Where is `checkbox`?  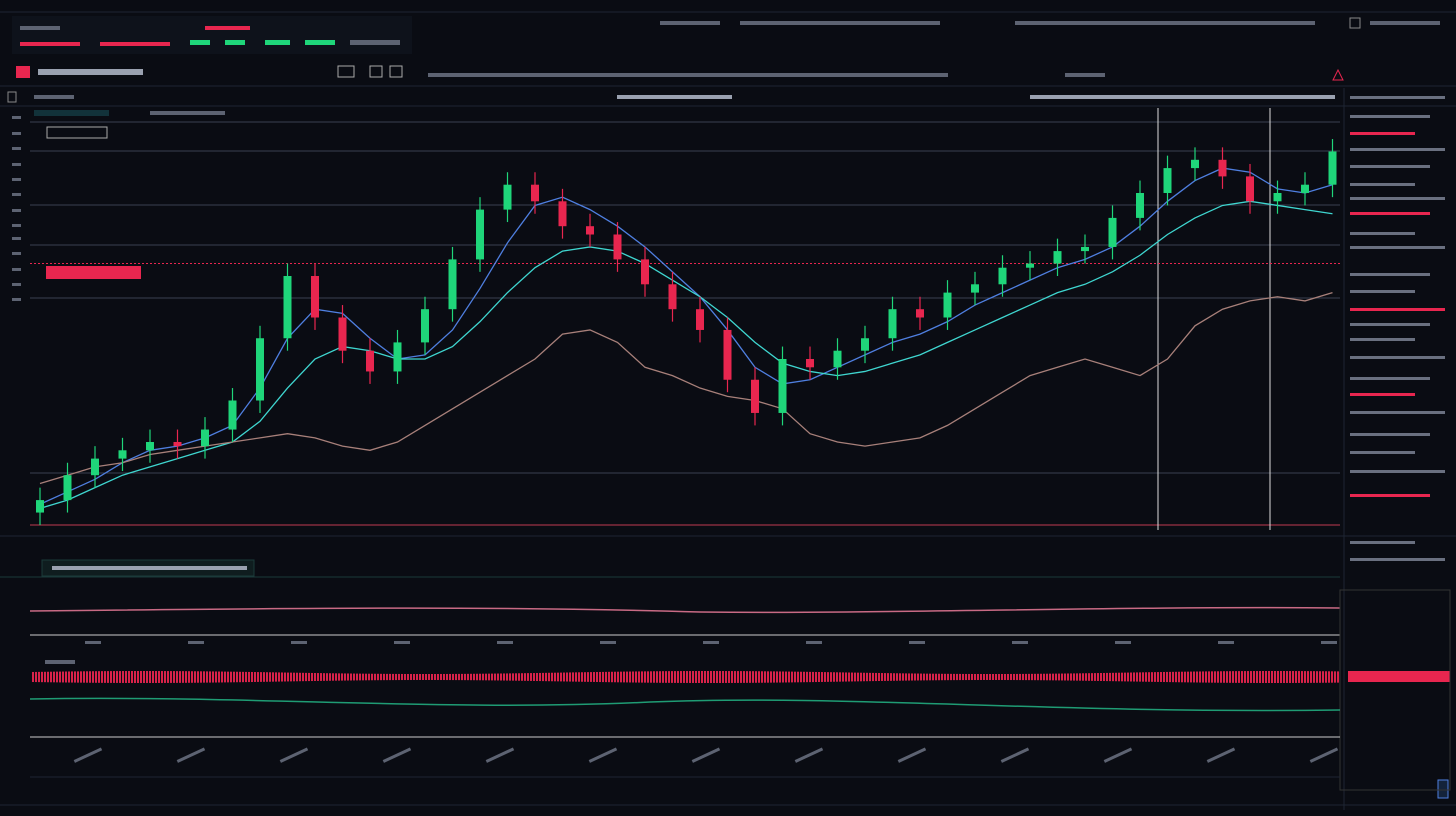
checkbox is located at coordinates (12, 97).